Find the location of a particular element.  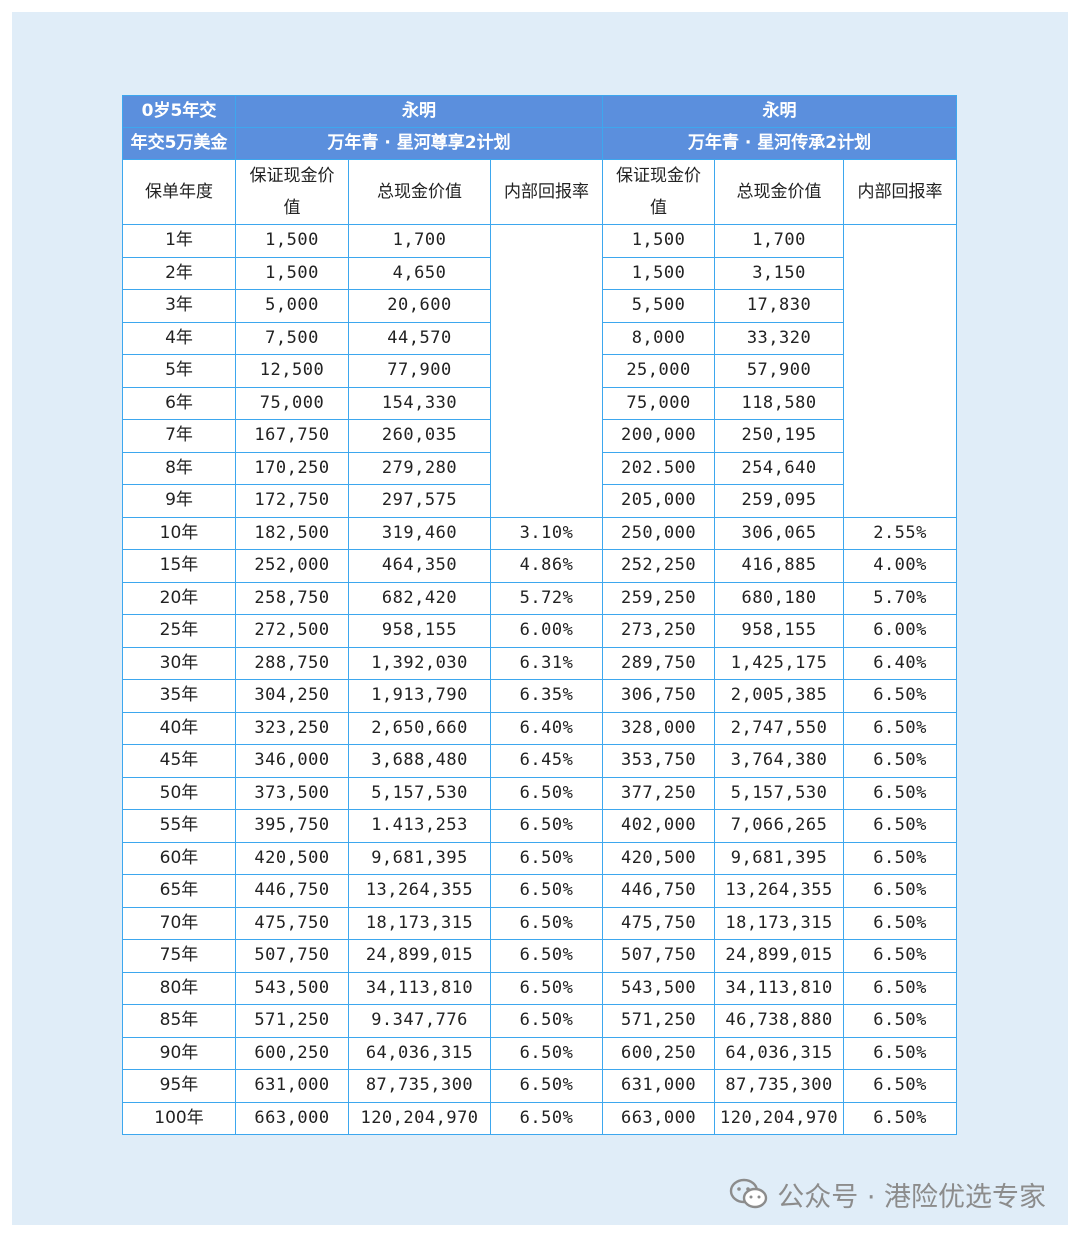

cell-total-a: 13,264,355 is located at coordinates (419, 891).